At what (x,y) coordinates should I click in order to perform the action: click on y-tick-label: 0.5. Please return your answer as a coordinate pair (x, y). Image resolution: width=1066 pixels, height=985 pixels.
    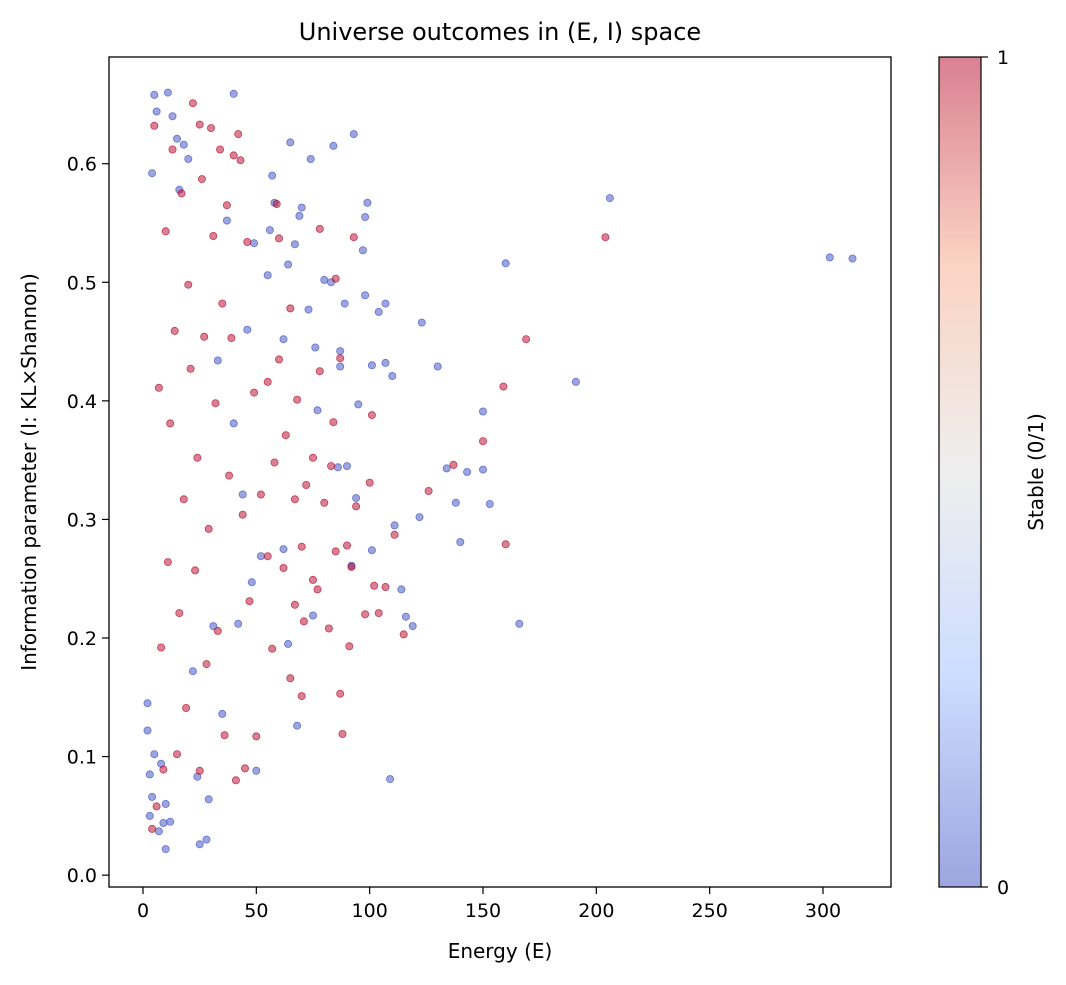
    Looking at the image, I should click on (82, 283).